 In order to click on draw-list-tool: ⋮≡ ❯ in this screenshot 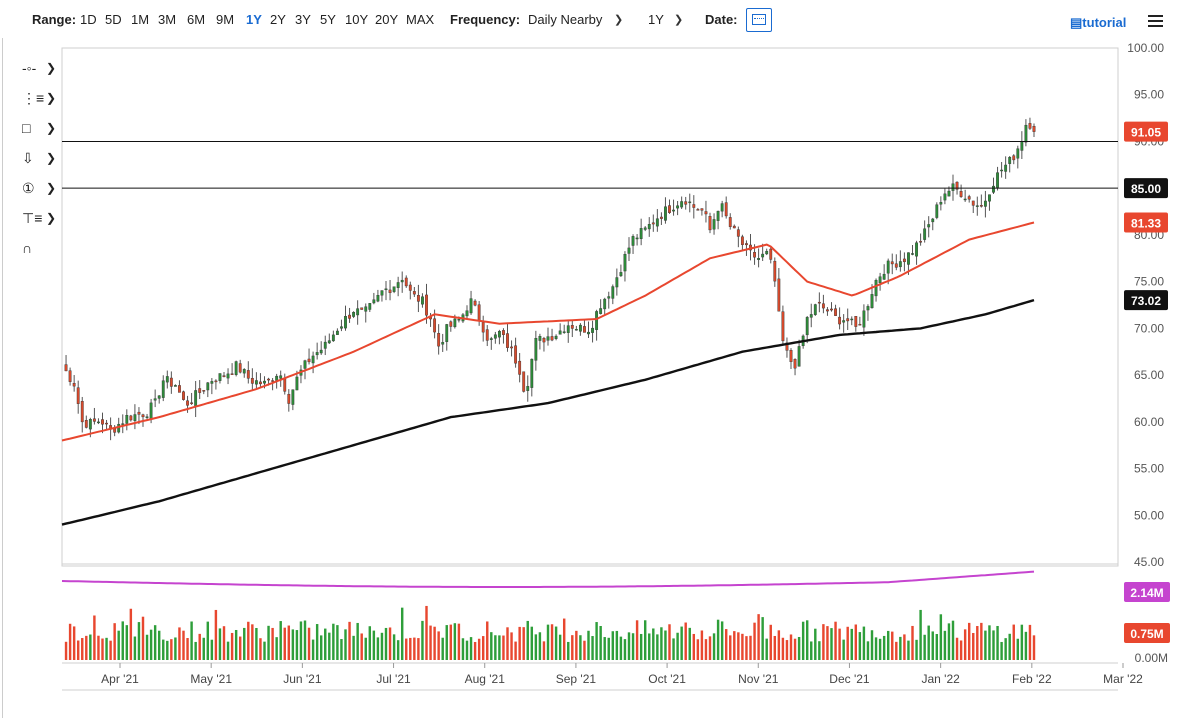, I will do `click(37, 101)`.